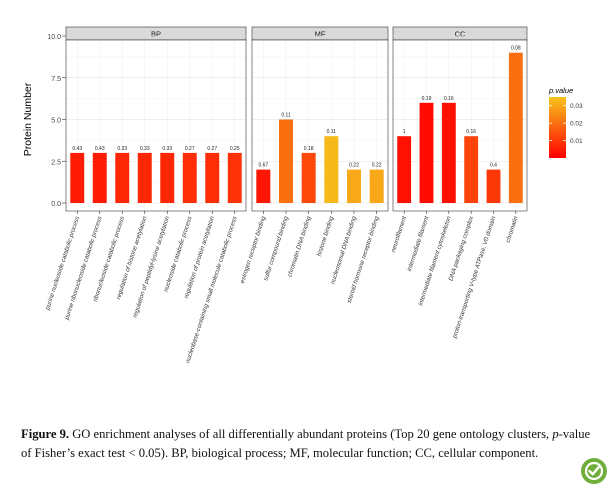 The height and width of the screenshot is (489, 615). Describe the element at coordinates (404, 169) in the screenshot. I see `bar-neurofilament` at that location.